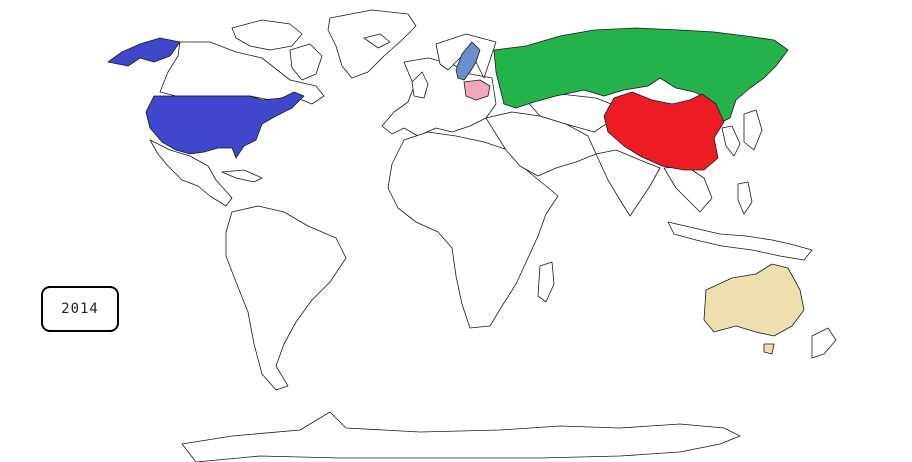 The height and width of the screenshot is (462, 912). What do you see at coordinates (754, 300) in the screenshot?
I see `australia` at bounding box center [754, 300].